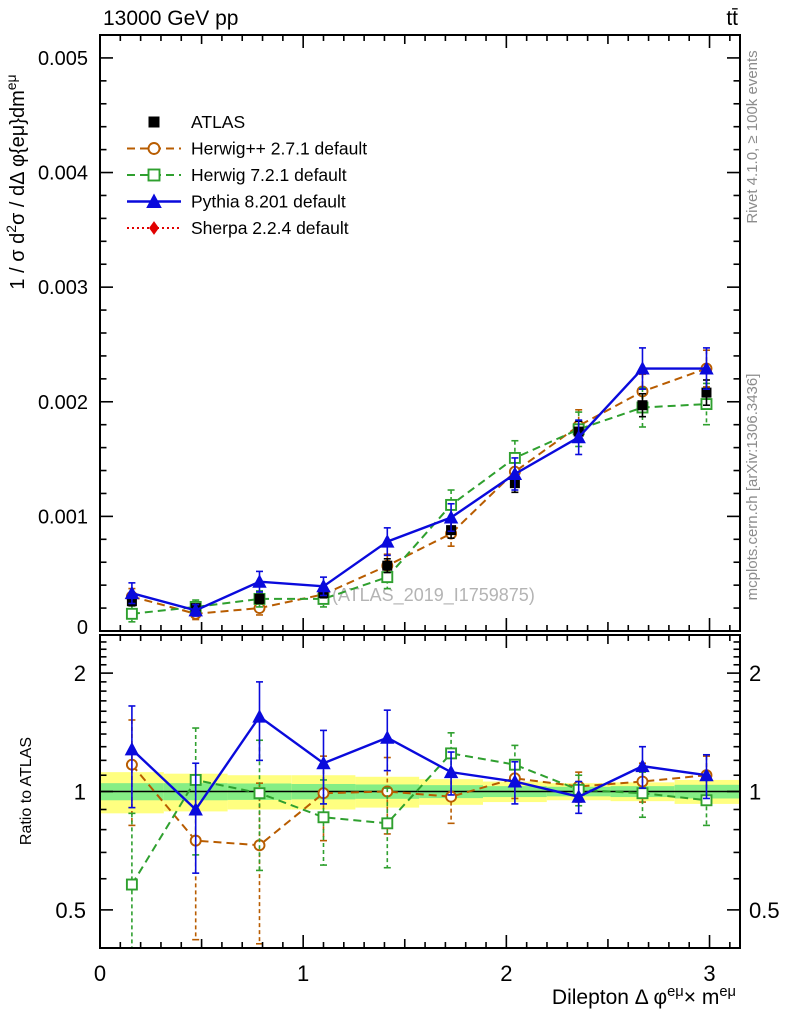  What do you see at coordinates (63, 403) in the screenshot?
I see `main-y-tick-label: 0.002` at bounding box center [63, 403].